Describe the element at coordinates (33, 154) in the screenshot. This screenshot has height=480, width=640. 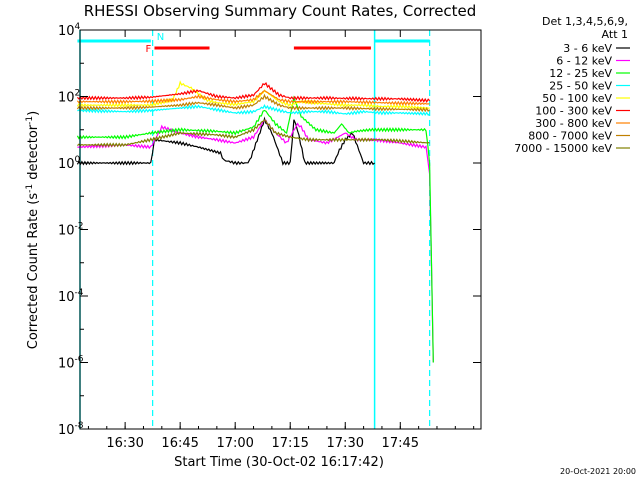
I see `y-axis-label-mid: detector` at that location.